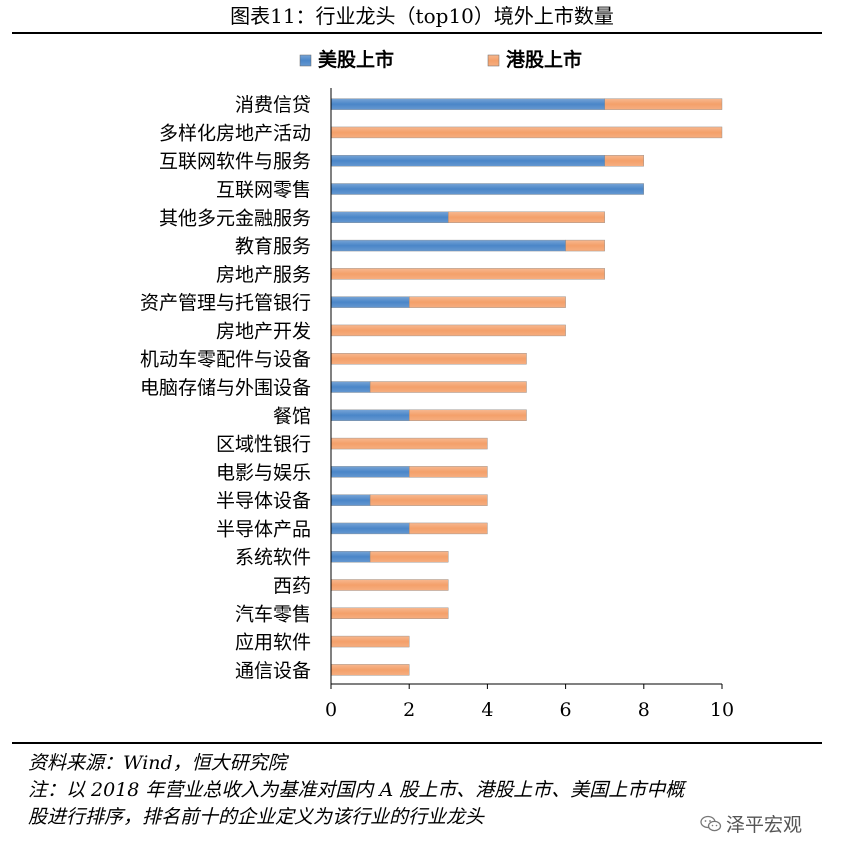 Image resolution: width=844 pixels, height=859 pixels. I want to click on top-rule, so click(417, 33).